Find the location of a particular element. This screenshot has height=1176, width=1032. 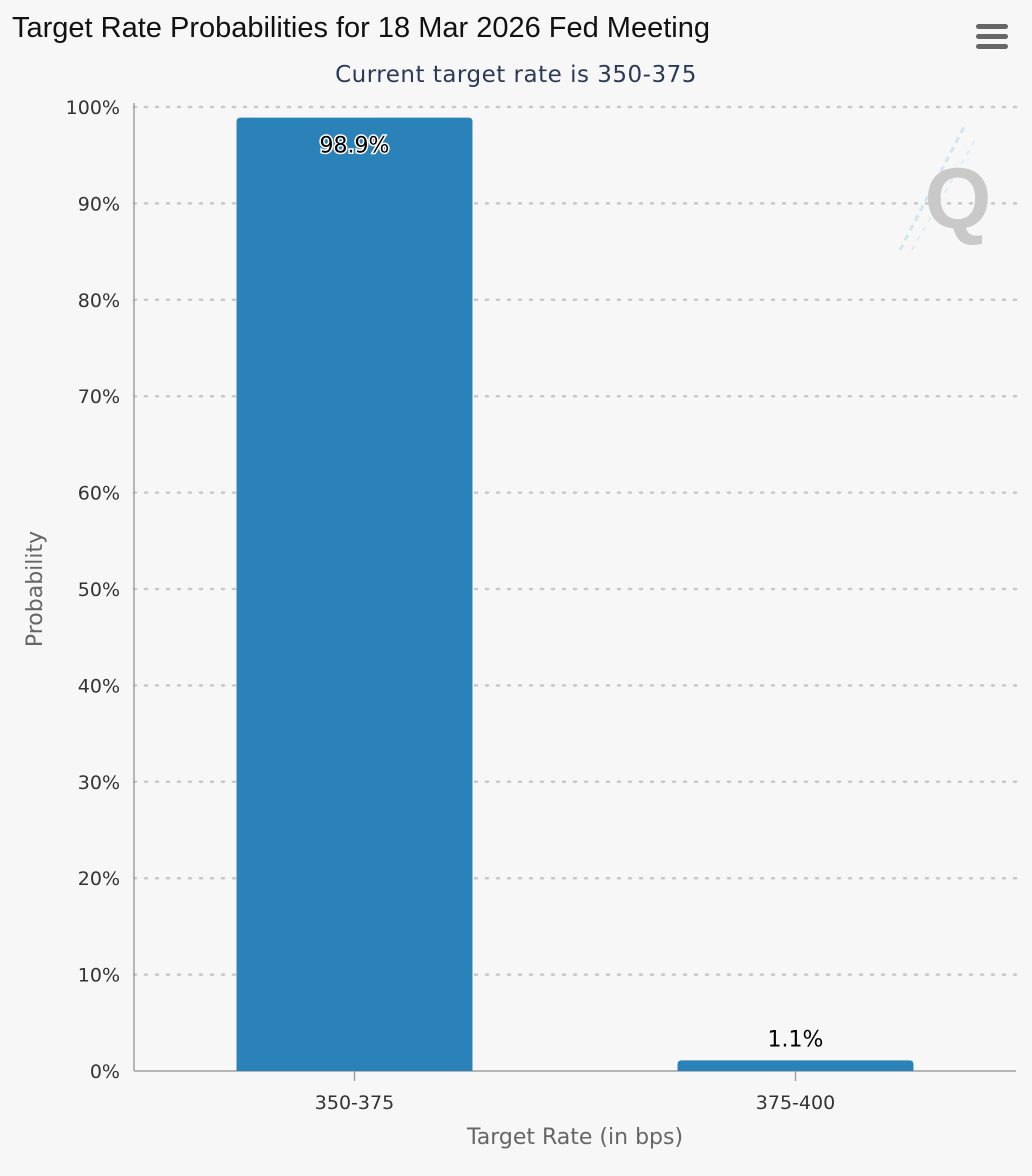

x-tick-label: 350-375 is located at coordinates (354, 1103).